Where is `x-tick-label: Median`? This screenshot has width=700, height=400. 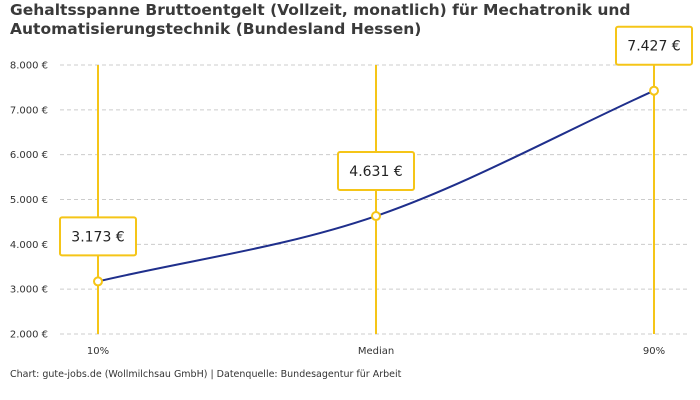 x-tick-label: Median is located at coordinates (376, 351).